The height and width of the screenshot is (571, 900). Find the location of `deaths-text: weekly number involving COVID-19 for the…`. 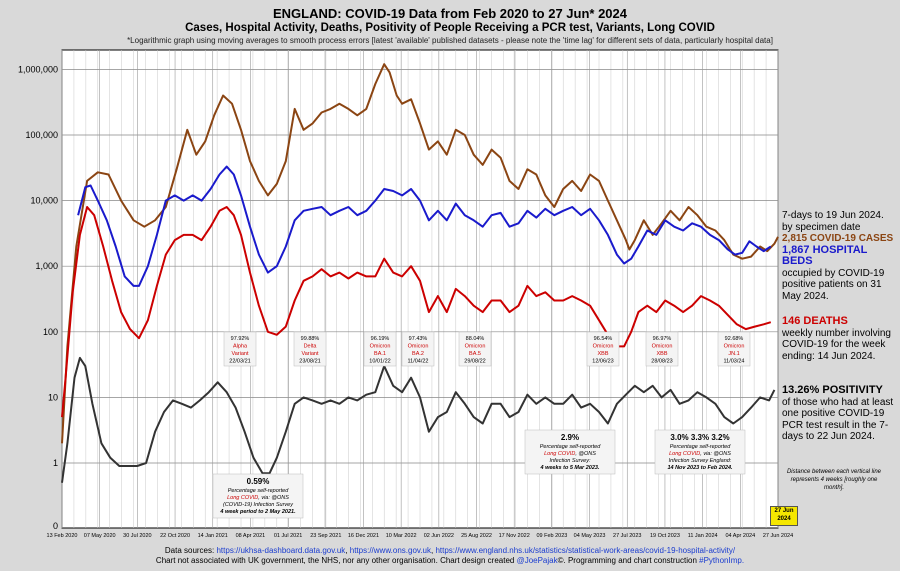

deaths-text: weekly number involving COVID-19 for the… is located at coordinates (836, 344).